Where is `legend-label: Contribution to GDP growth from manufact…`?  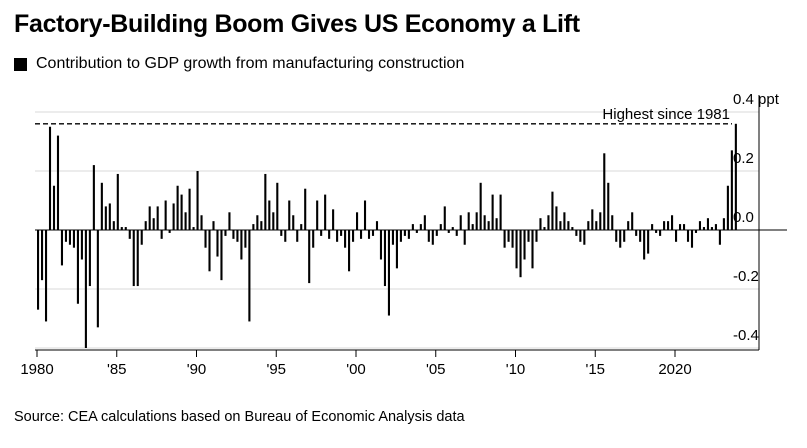 legend-label: Contribution to GDP growth from manufact… is located at coordinates (250, 63).